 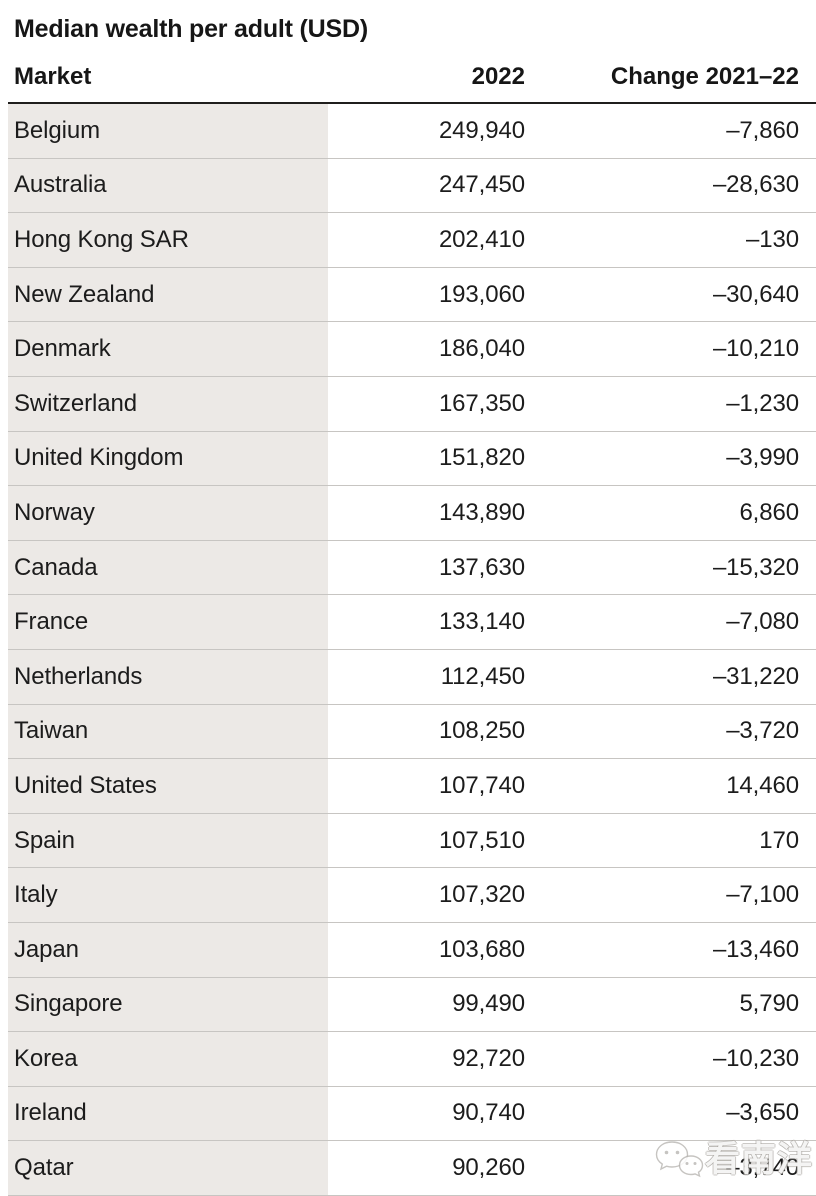 What do you see at coordinates (426, 622) in the screenshot?
I see `value-2022-cell: 133,140` at bounding box center [426, 622].